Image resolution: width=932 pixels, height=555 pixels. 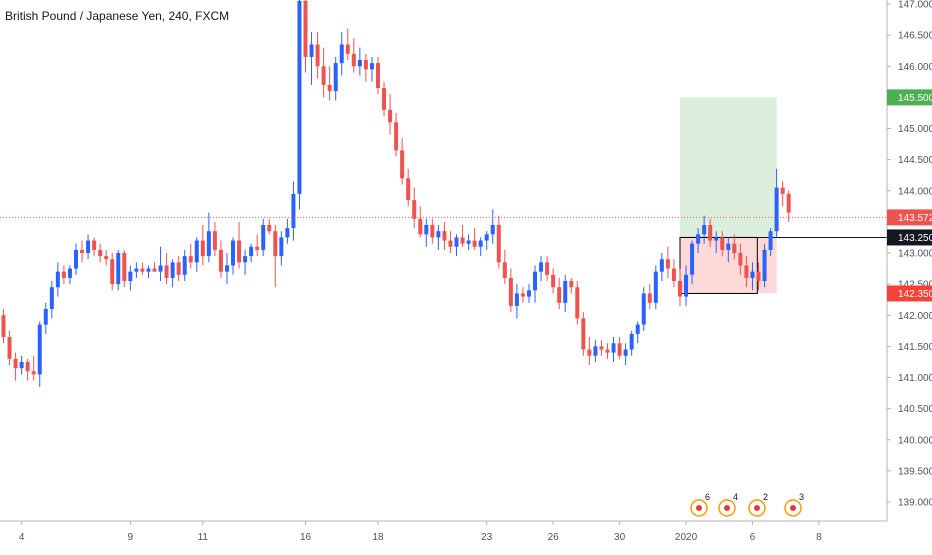 I want to click on y-tick-label: 146.500, so click(x=915, y=36).